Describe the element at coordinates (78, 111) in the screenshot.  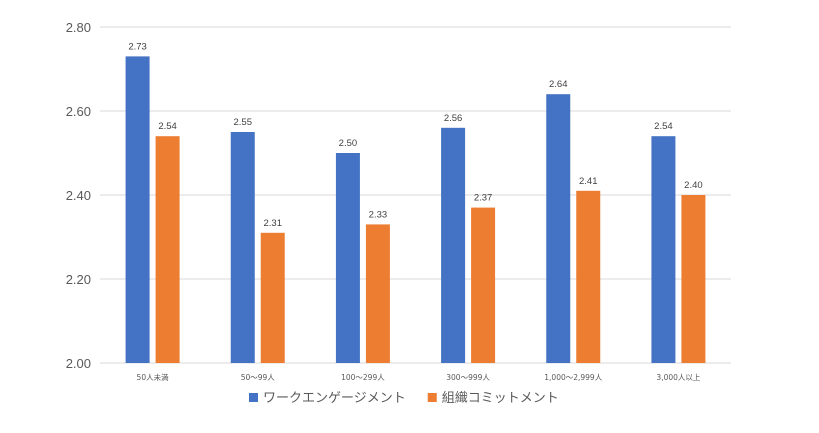
I see `y-tick-label: 2.60` at that location.